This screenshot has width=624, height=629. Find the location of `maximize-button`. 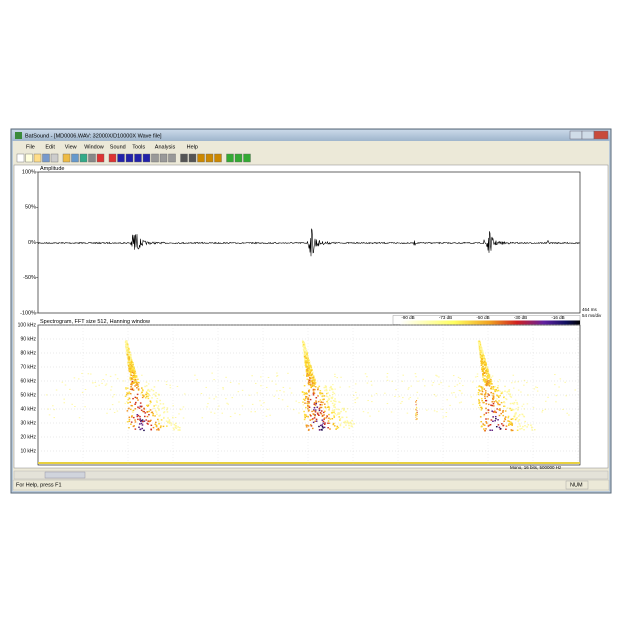

maximize-button is located at coordinates (588, 135).